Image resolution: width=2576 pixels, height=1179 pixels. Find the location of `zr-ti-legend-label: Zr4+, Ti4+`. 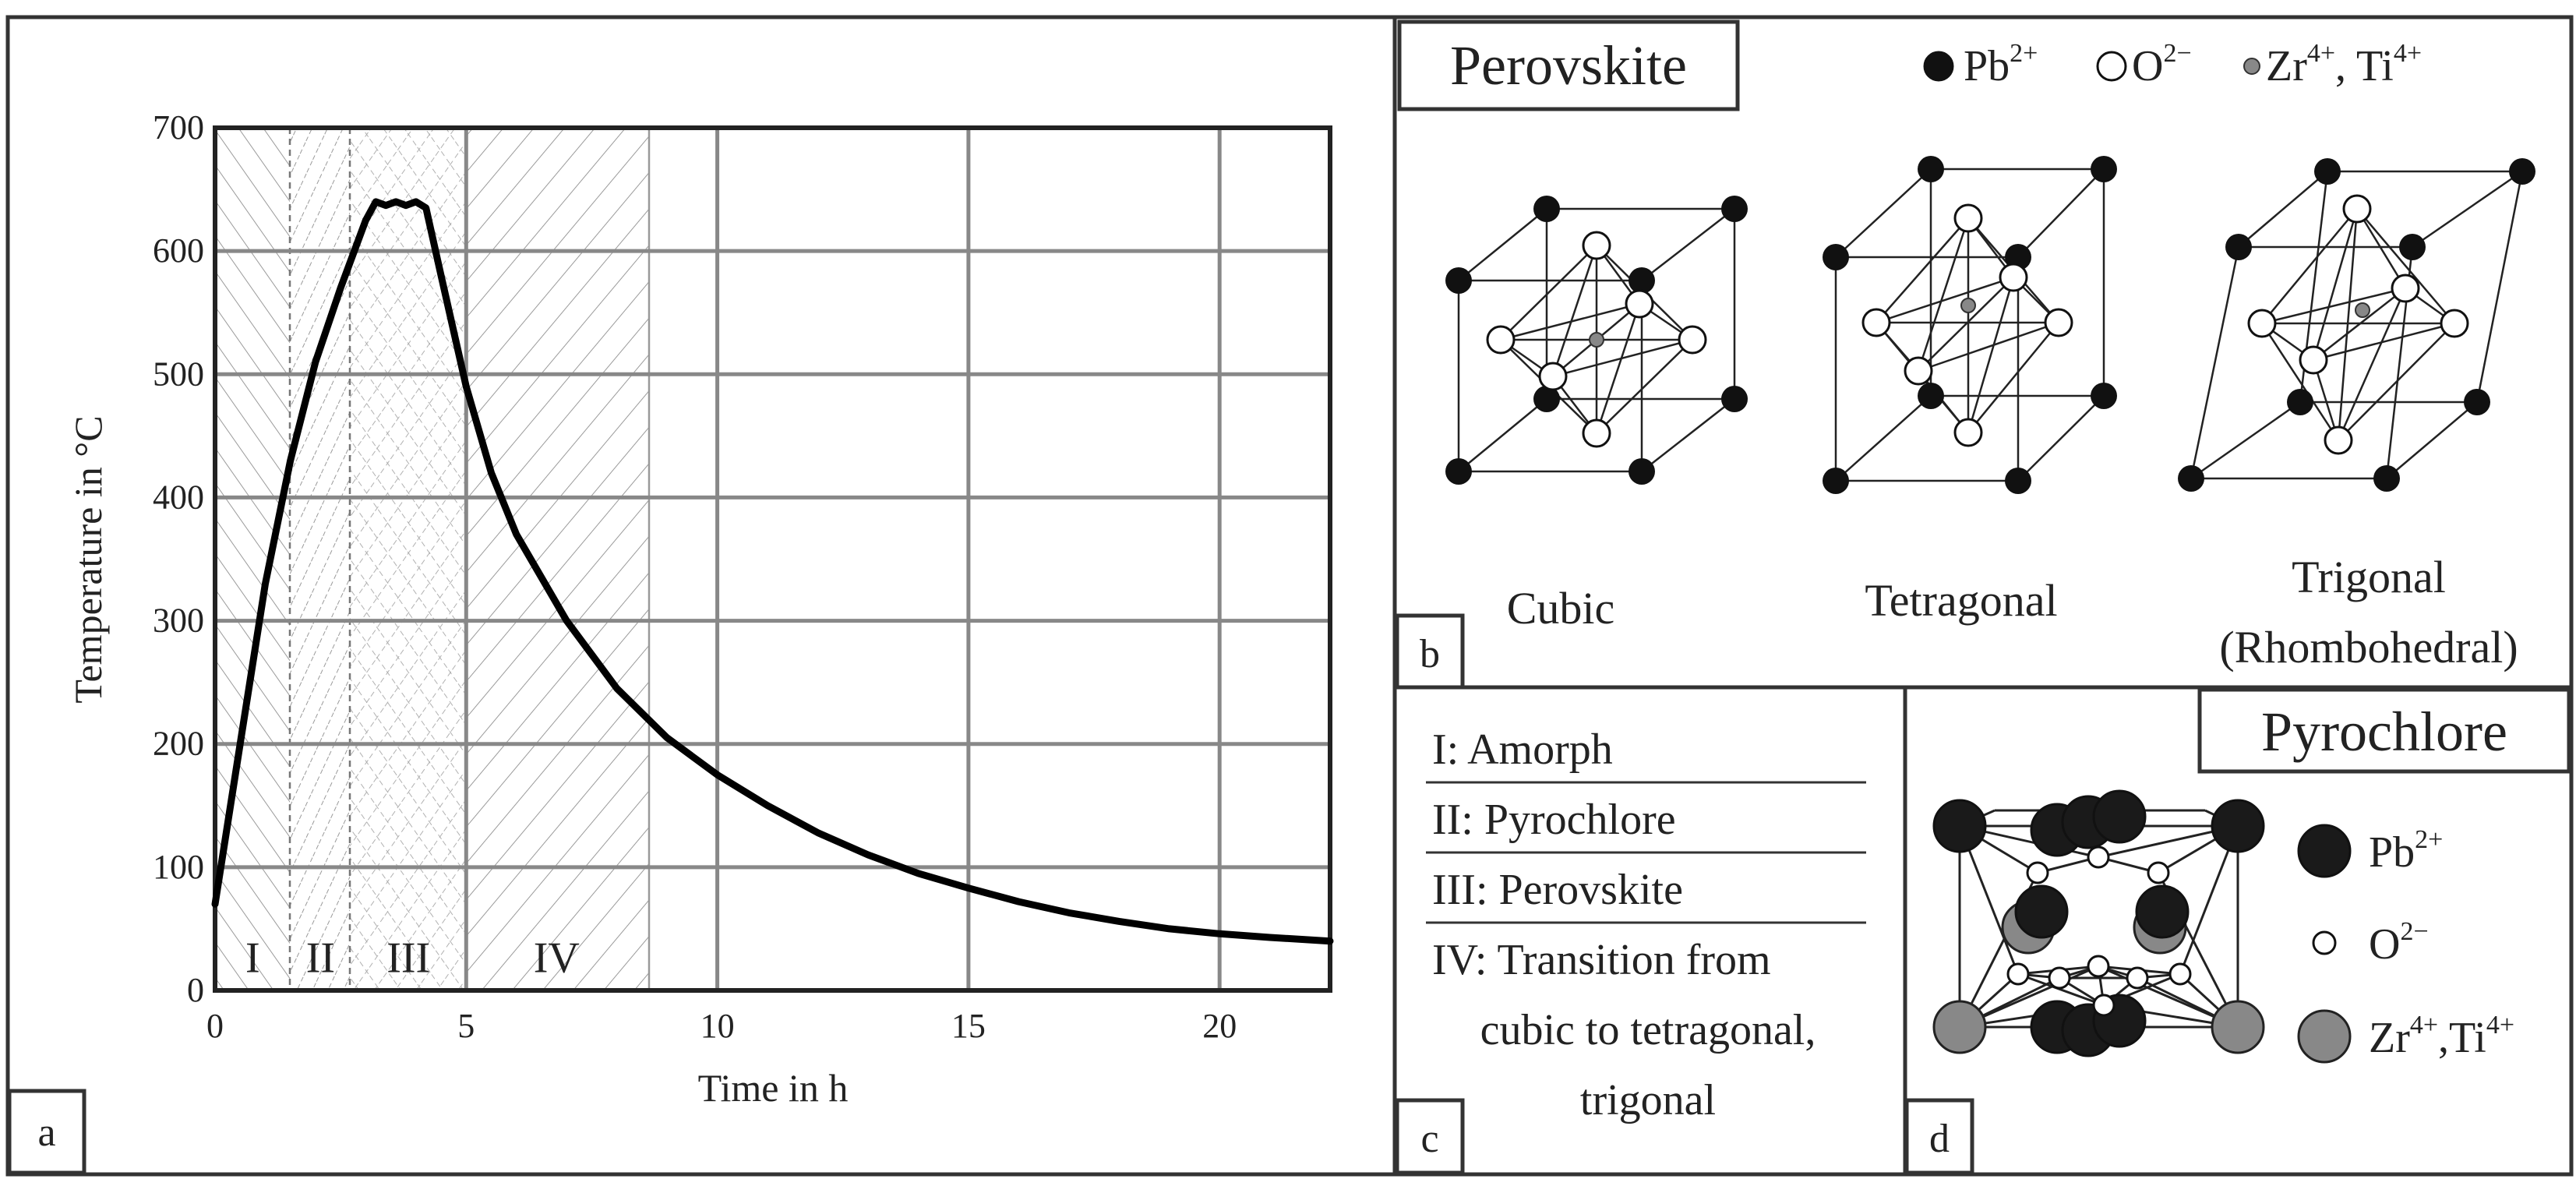

zr-ti-legend-label: Zr4+, Ti4+ is located at coordinates (2344, 64).